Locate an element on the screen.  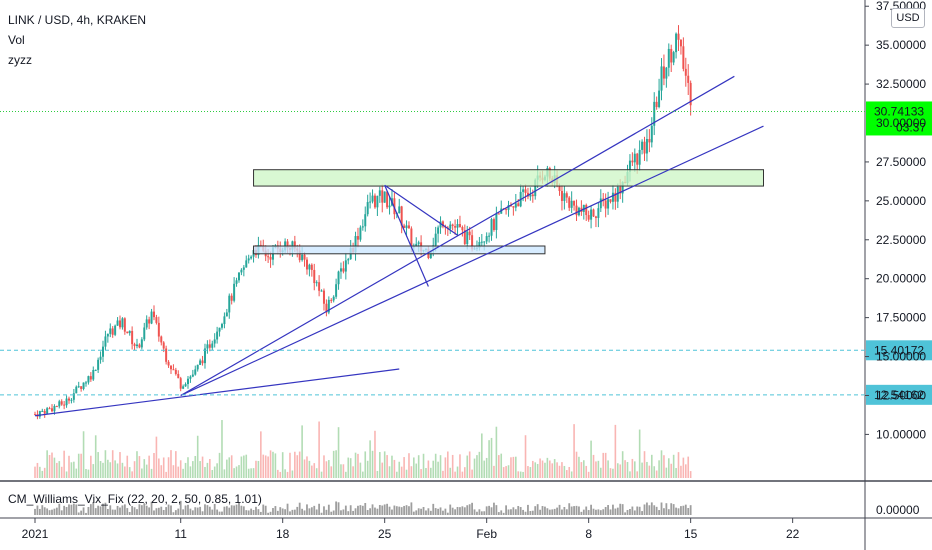
currency-button: USD is located at coordinates (908, 18).